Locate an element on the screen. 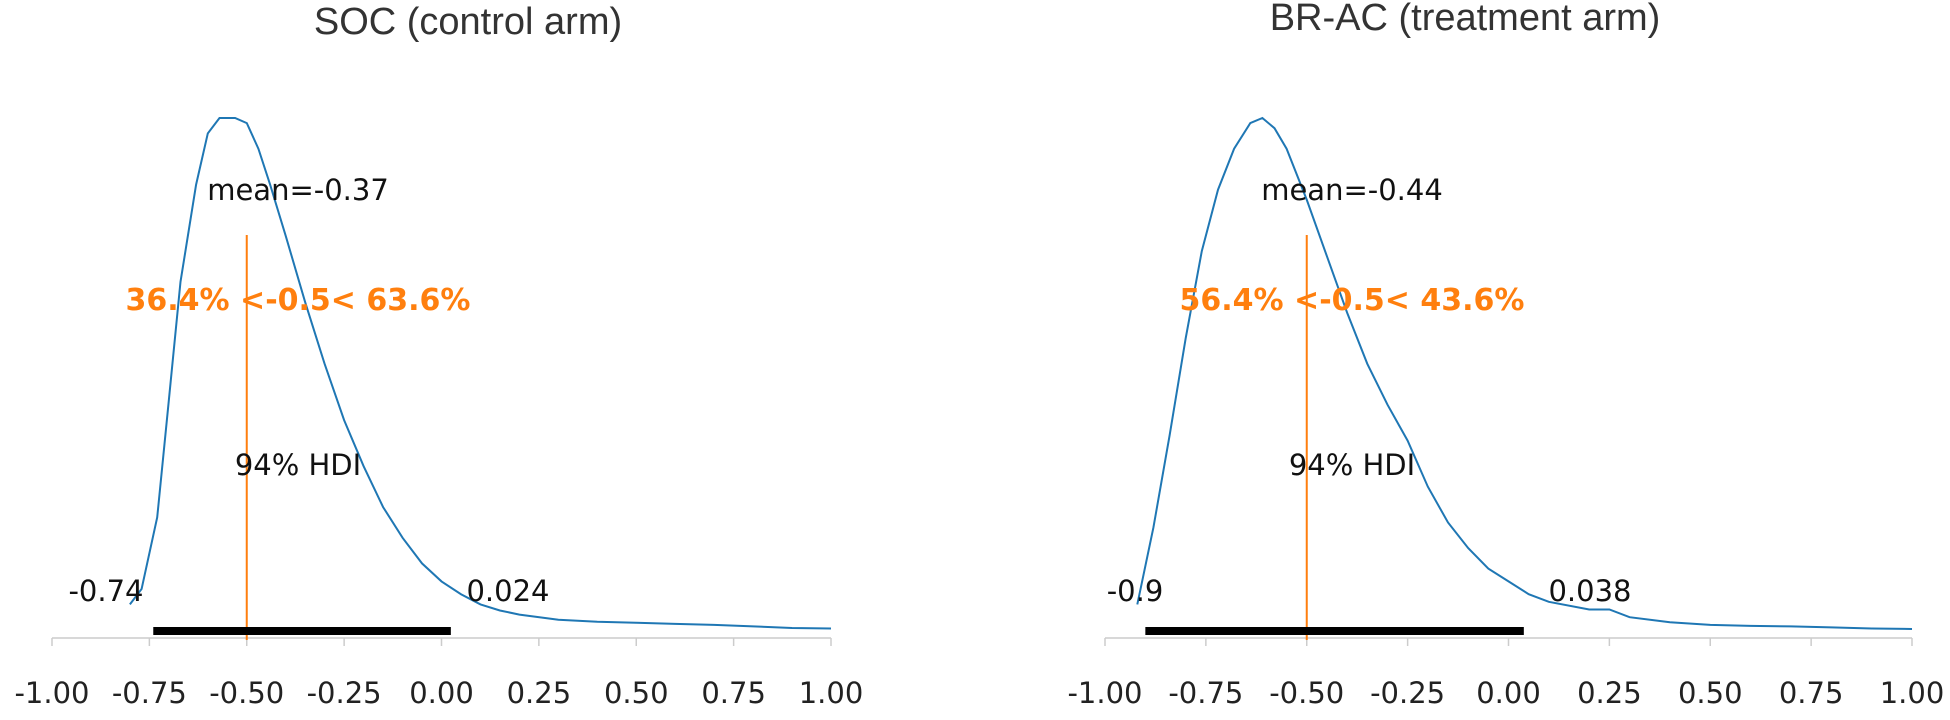 Image resolution: width=1950 pixels, height=720 pixels. hdi-low-label: -0.74 is located at coordinates (105, 591).